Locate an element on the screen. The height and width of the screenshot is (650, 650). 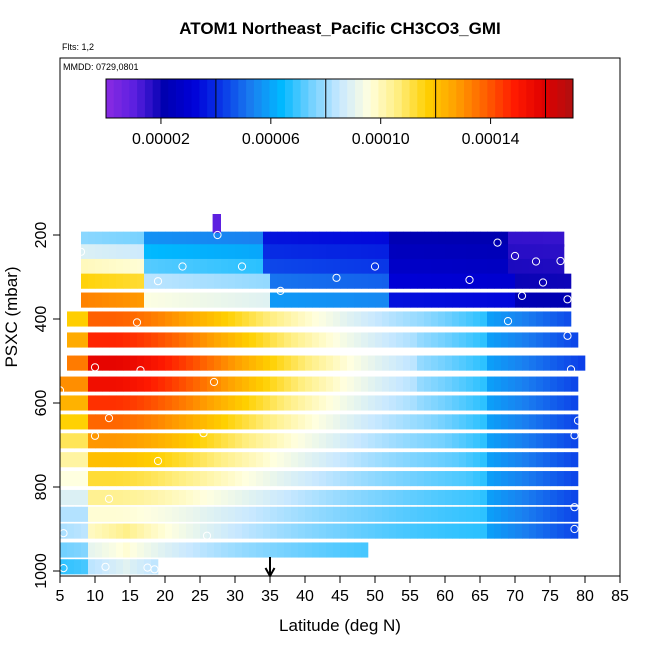
x-tick-label: 50 is located at coordinates (375, 596).